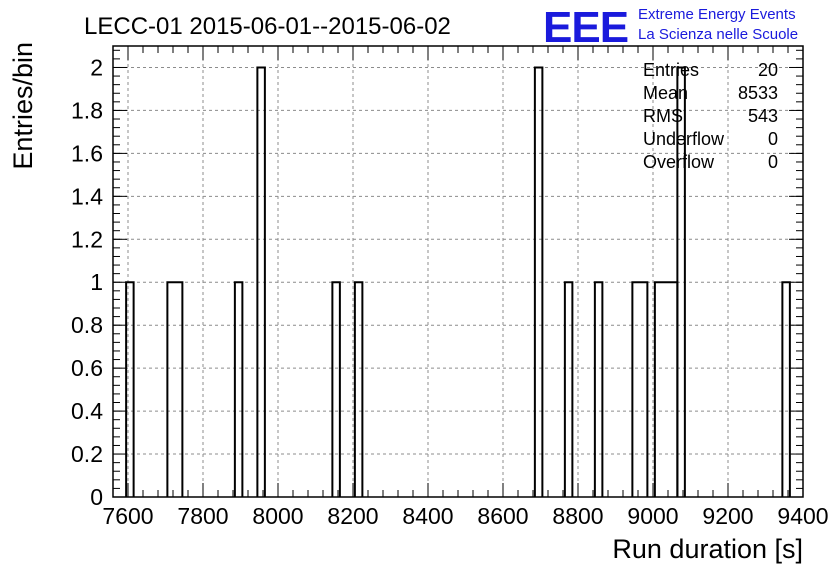 The height and width of the screenshot is (572, 836). Describe the element at coordinates (87, 110) in the screenshot. I see `y-tick-label: 1.8` at that location.